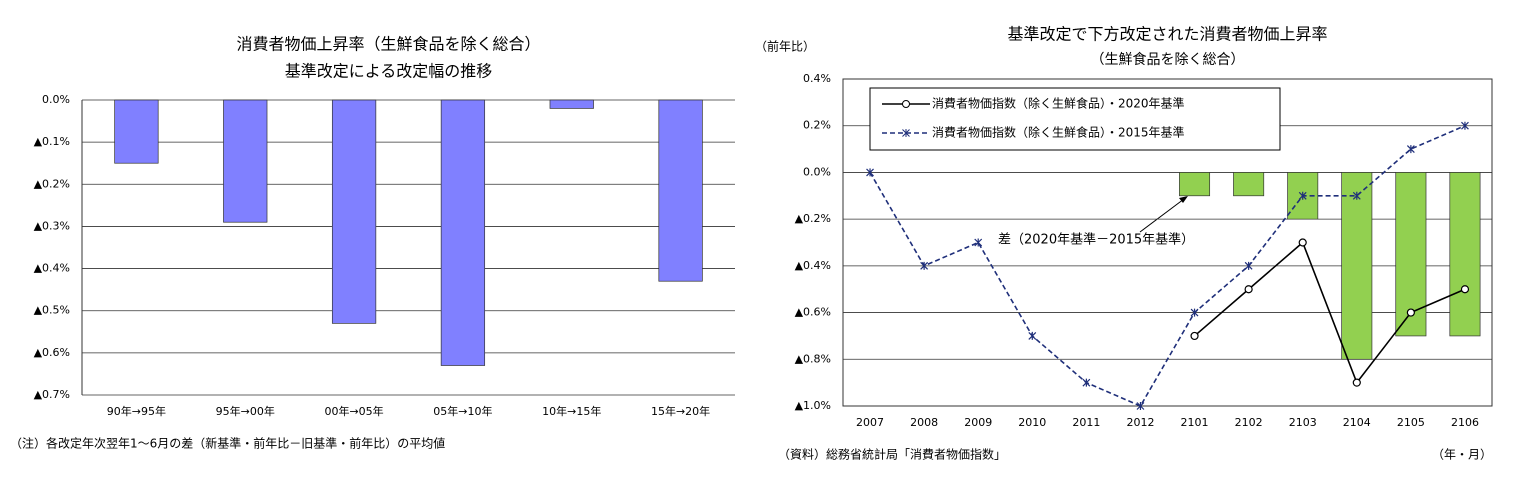  I want to click on x-tick-label: 2012, so click(1140, 422).